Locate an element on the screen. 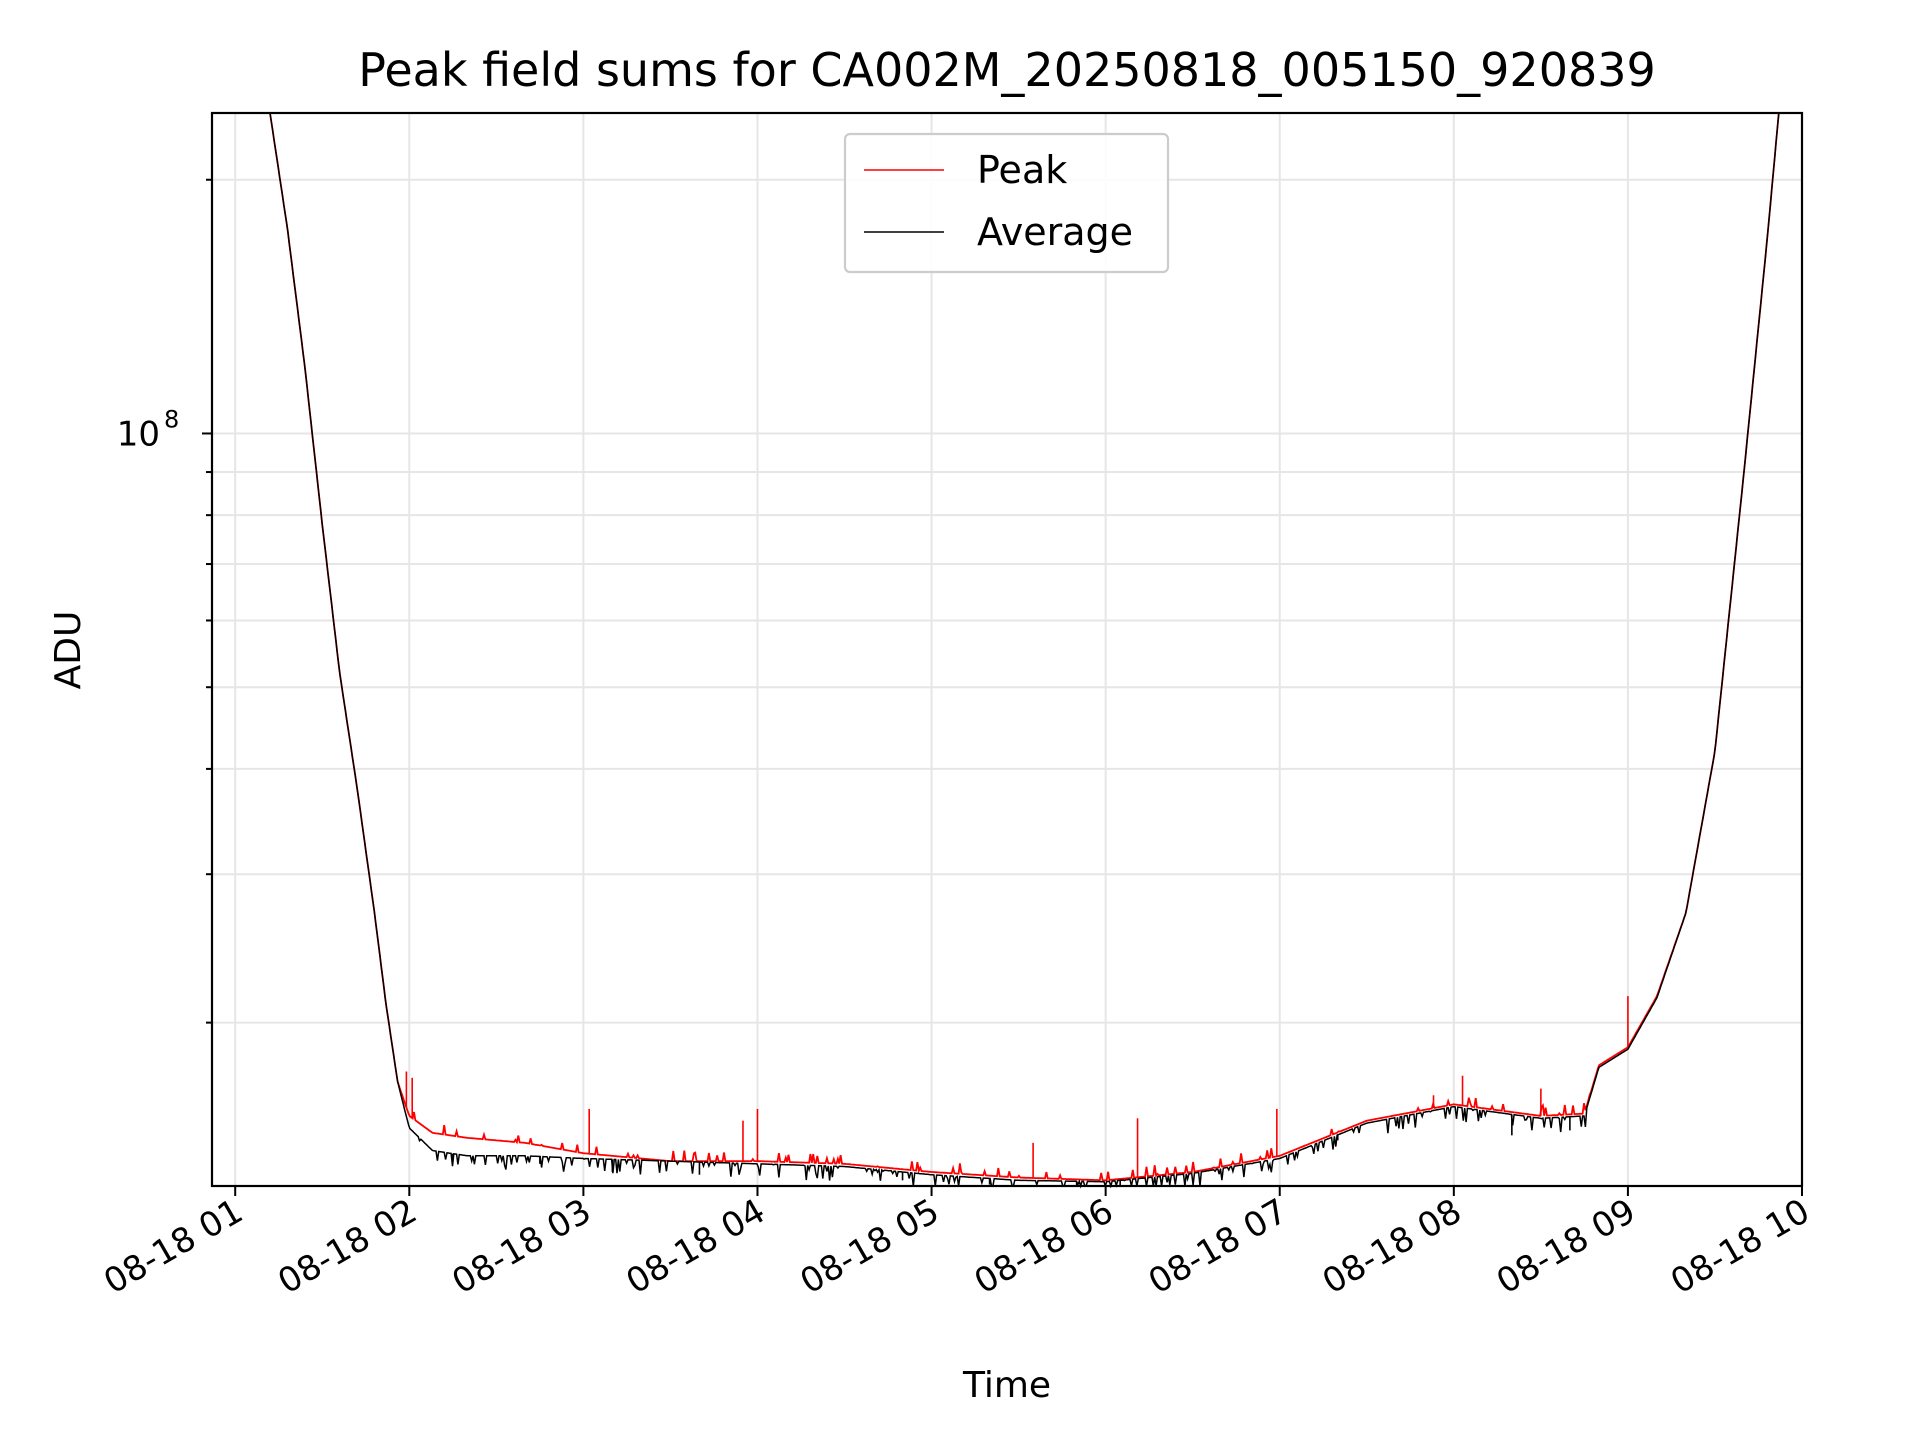 The height and width of the screenshot is (1440, 1920). legend-label-average: Average is located at coordinates (1055, 232).